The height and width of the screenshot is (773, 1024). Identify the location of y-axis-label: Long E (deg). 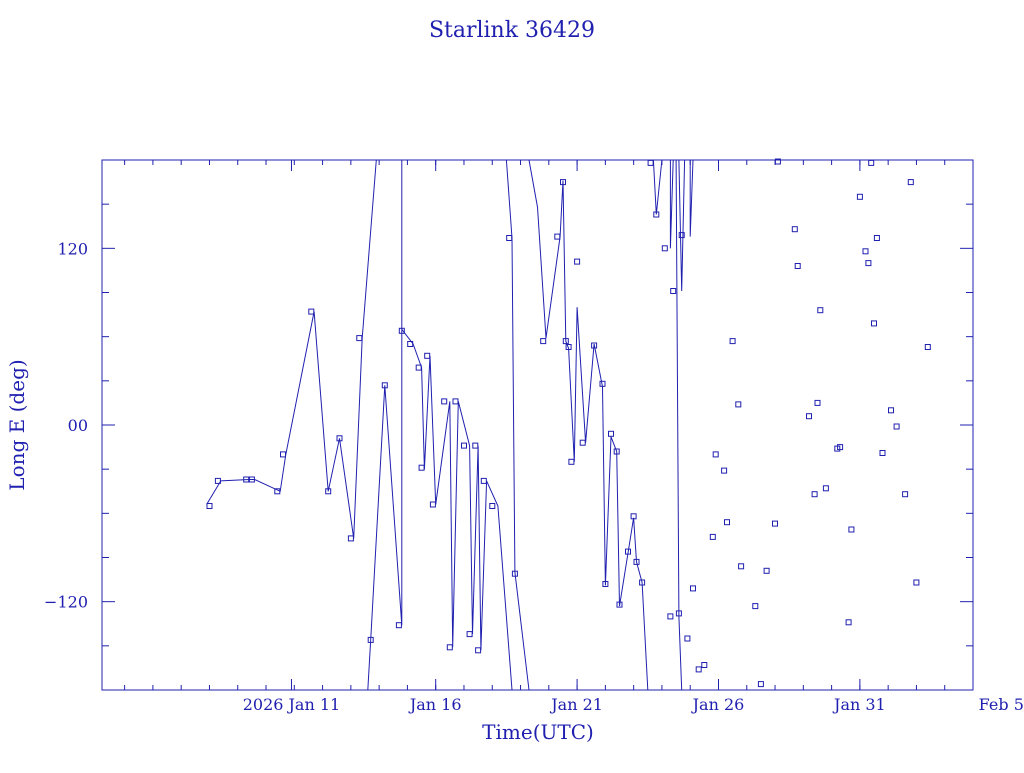
(17, 424).